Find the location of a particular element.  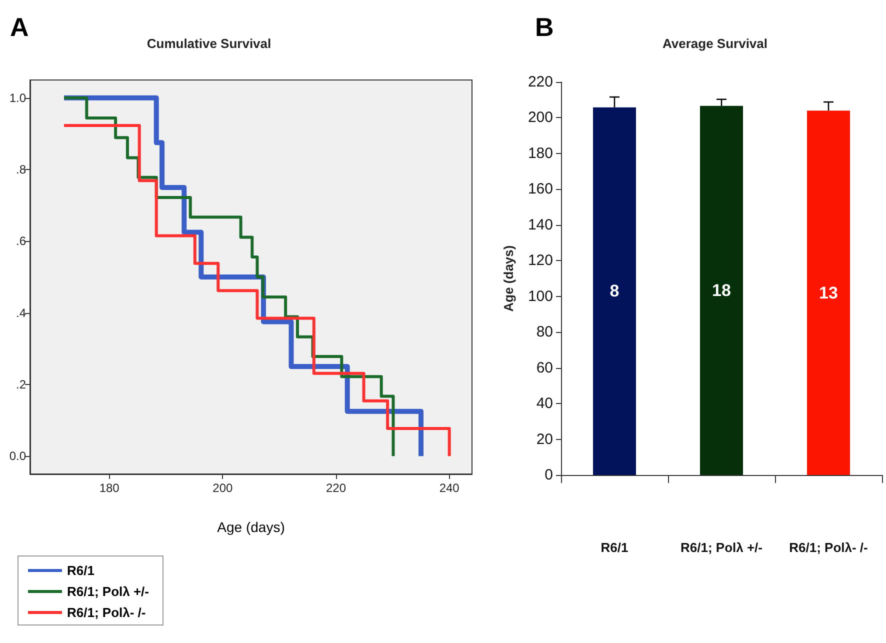

legend-label: R6/1 is located at coordinates (80, 570).